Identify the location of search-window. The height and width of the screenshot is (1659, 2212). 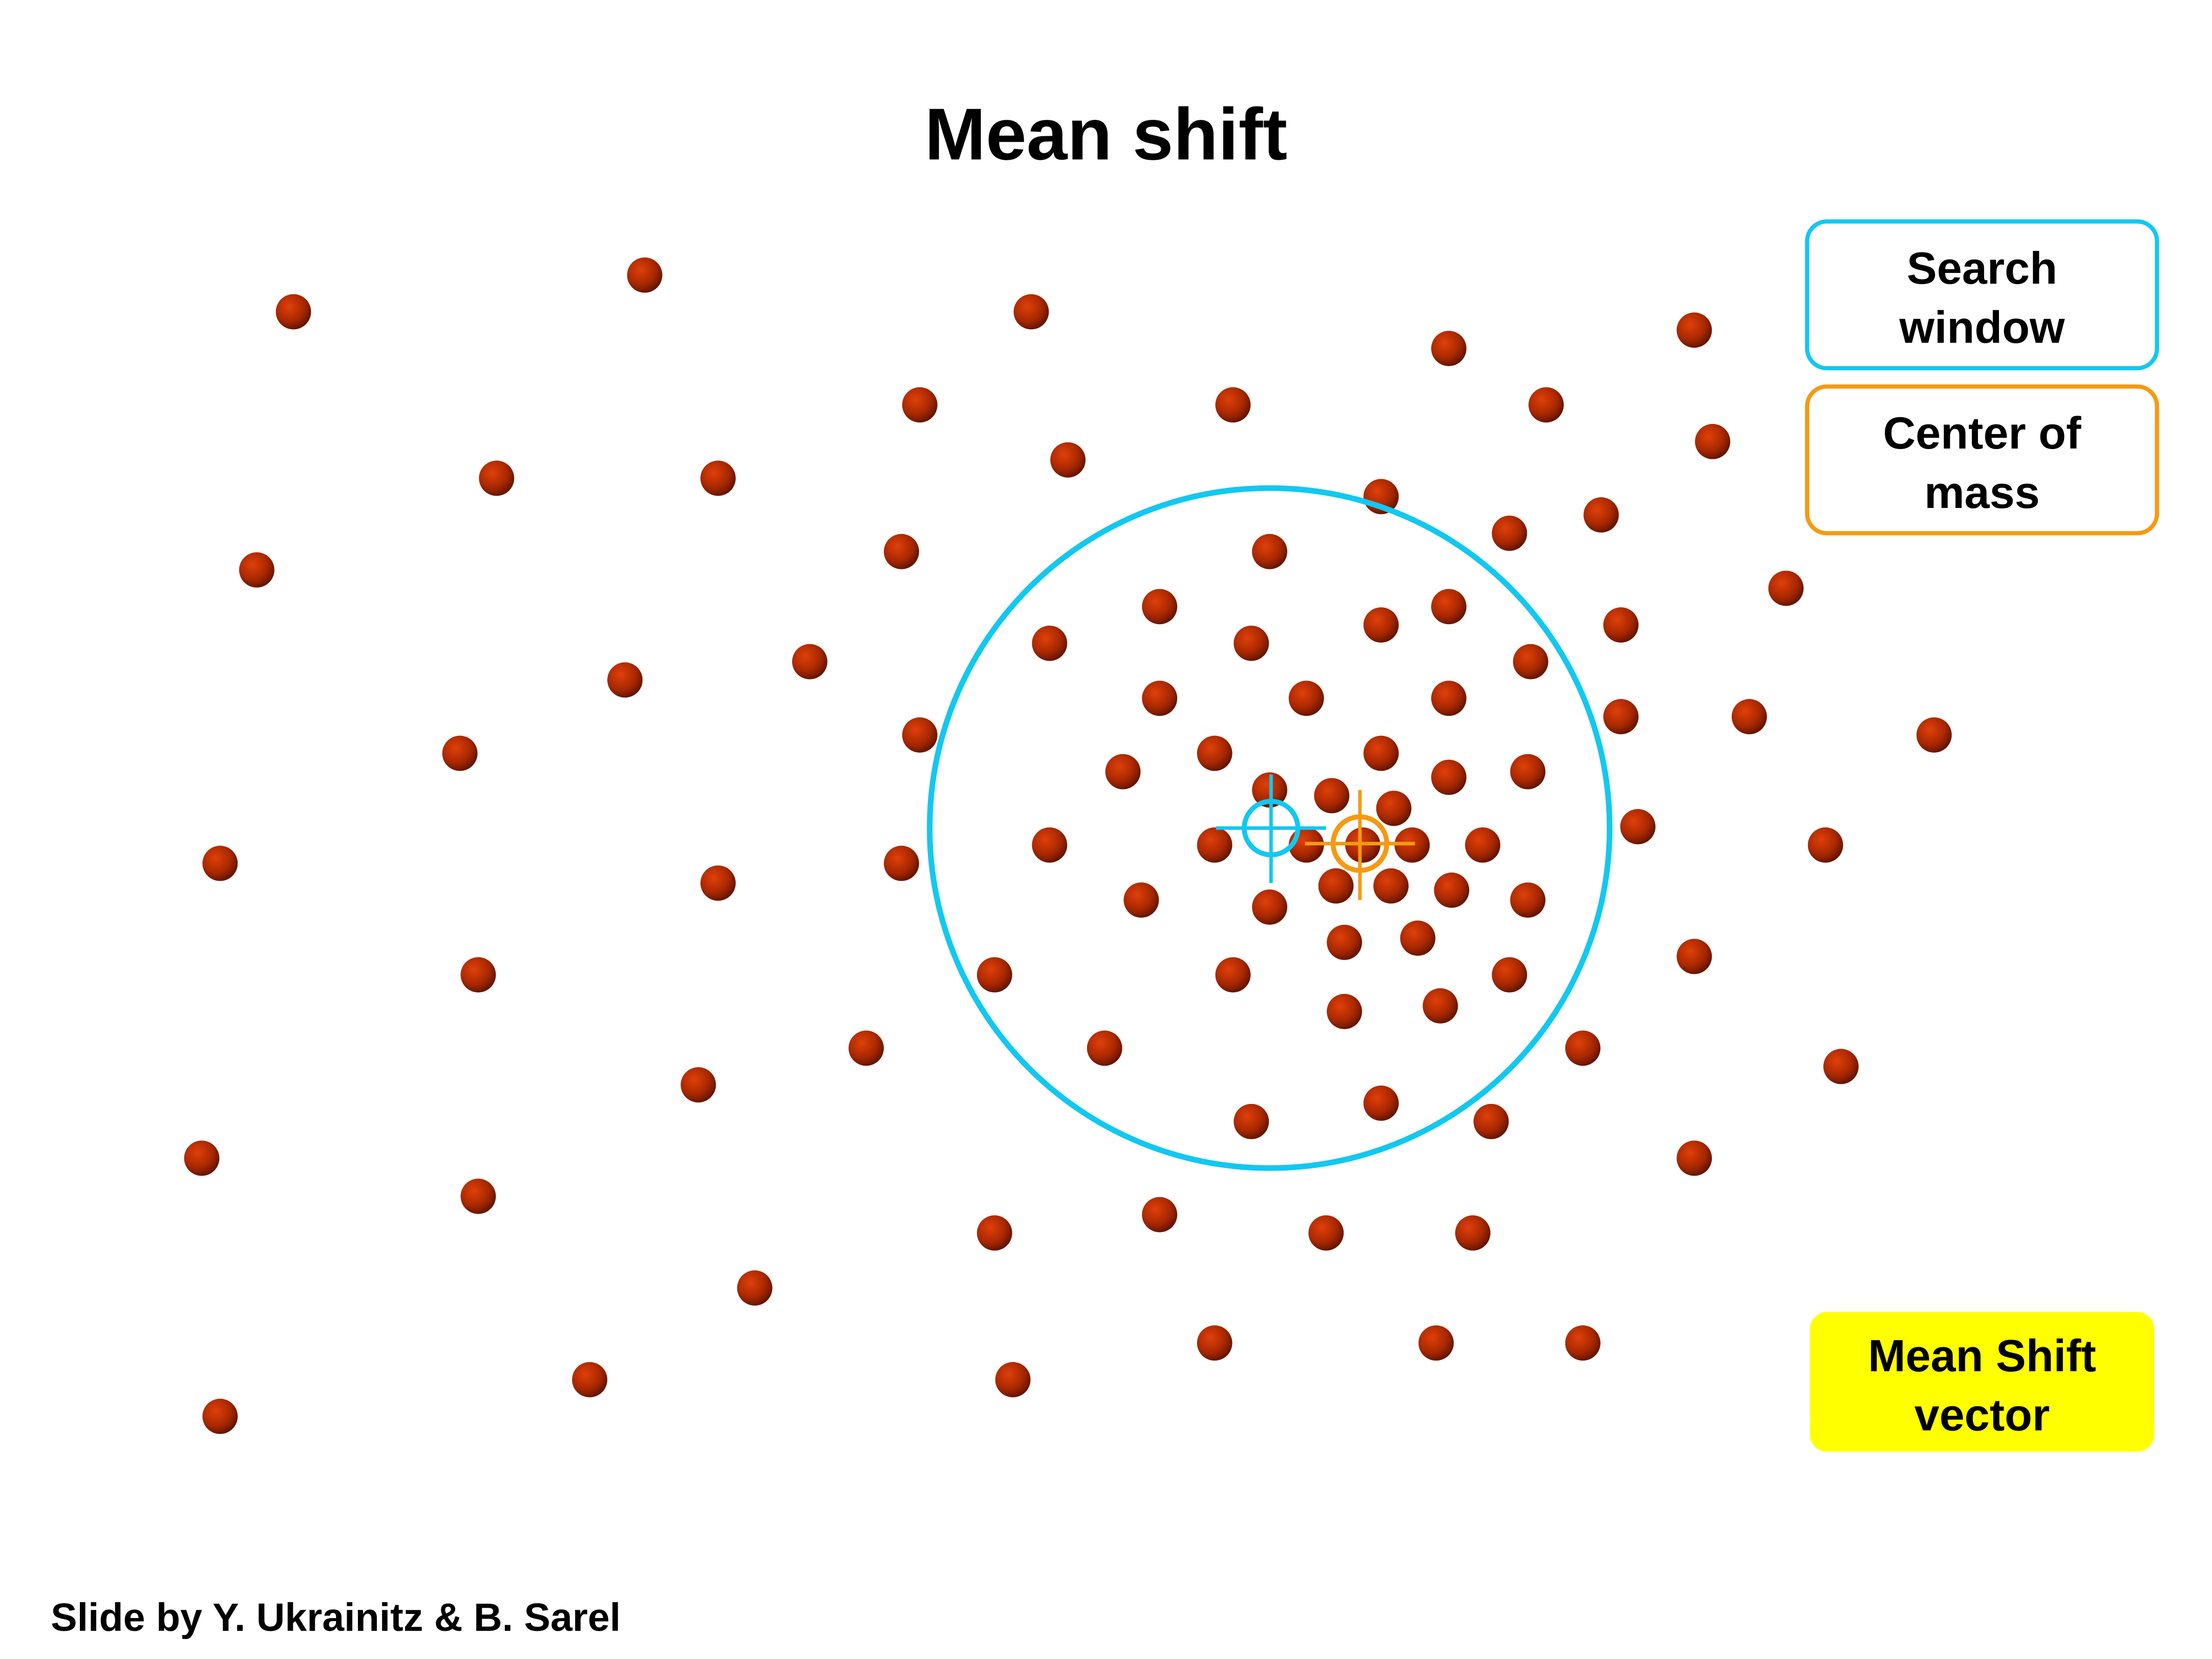
(1270, 828).